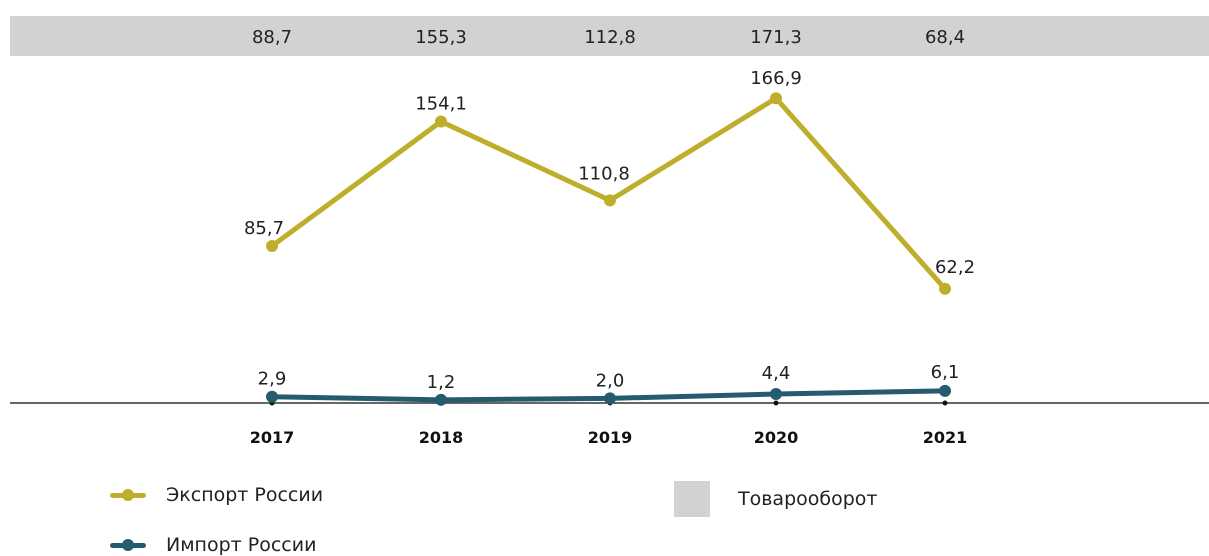  Describe the element at coordinates (610, 200) in the screenshot. I see `export-point-2019` at that location.